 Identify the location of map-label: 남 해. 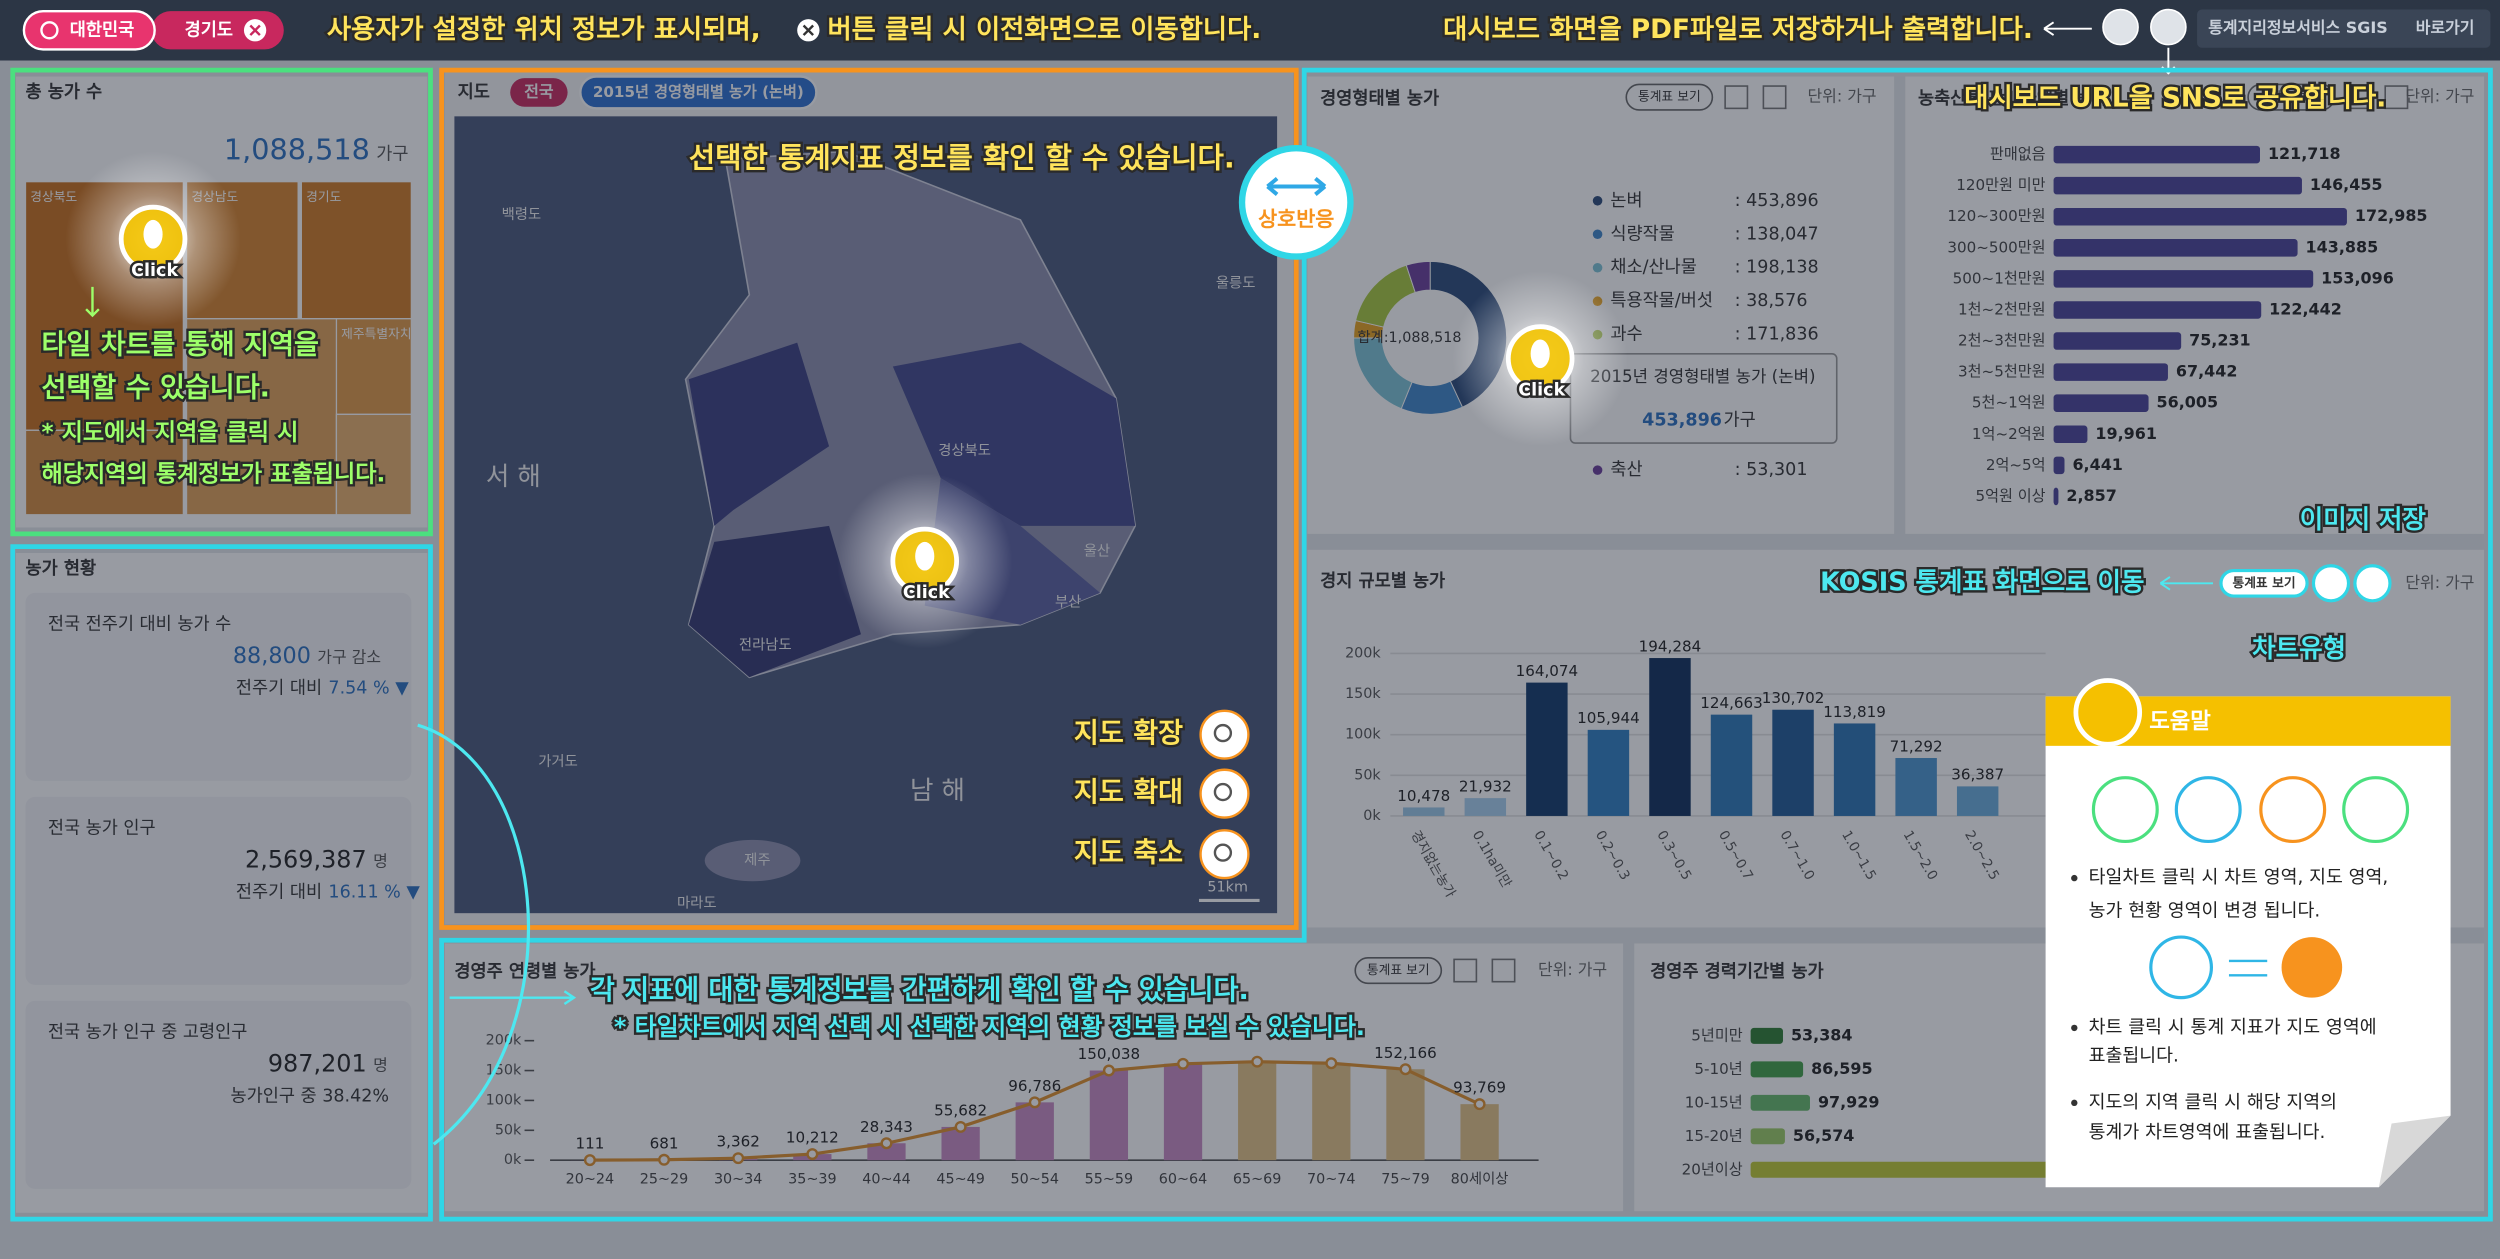
(937, 791).